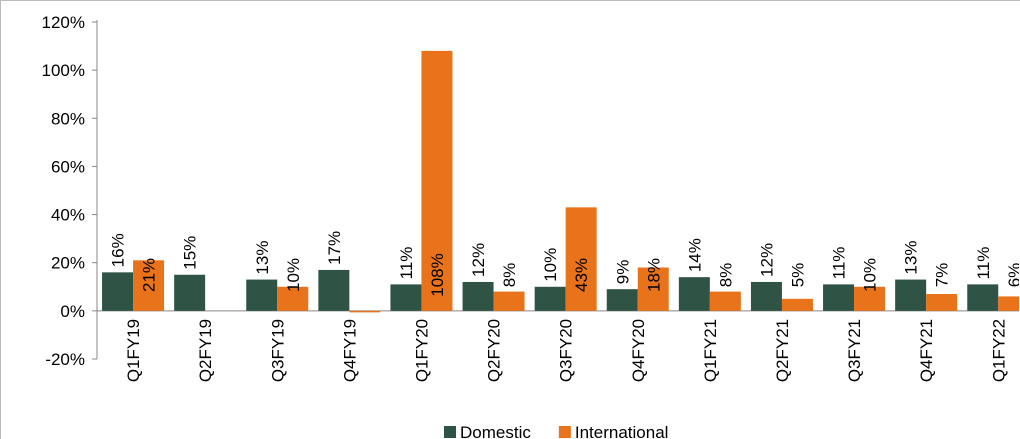  Describe the element at coordinates (349, 350) in the screenshot. I see `x-tick-label: Q4FY19` at that location.